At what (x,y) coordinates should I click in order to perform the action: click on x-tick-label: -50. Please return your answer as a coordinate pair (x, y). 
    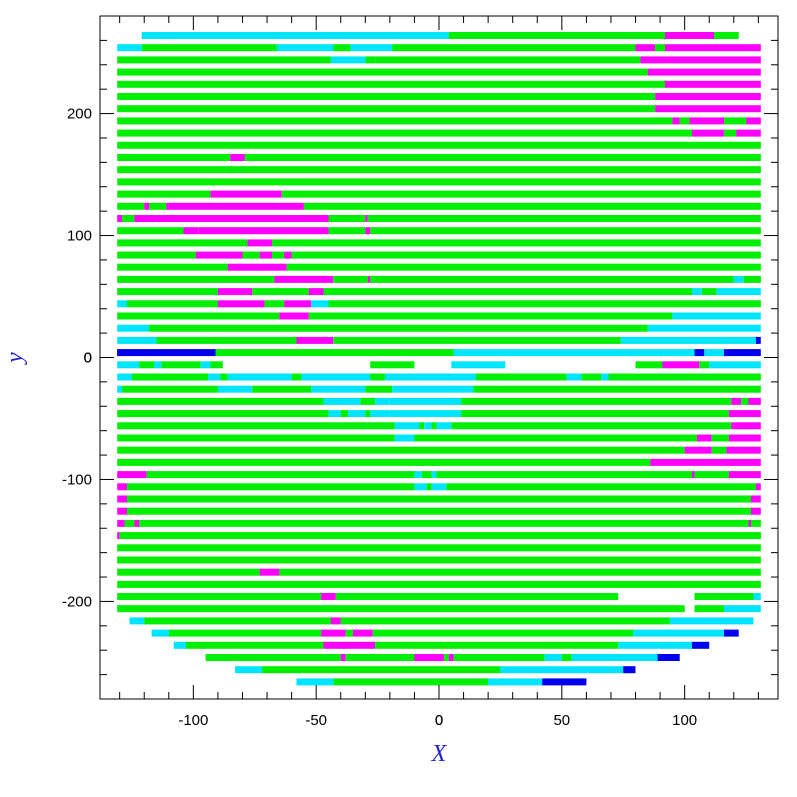
    Looking at the image, I should click on (316, 720).